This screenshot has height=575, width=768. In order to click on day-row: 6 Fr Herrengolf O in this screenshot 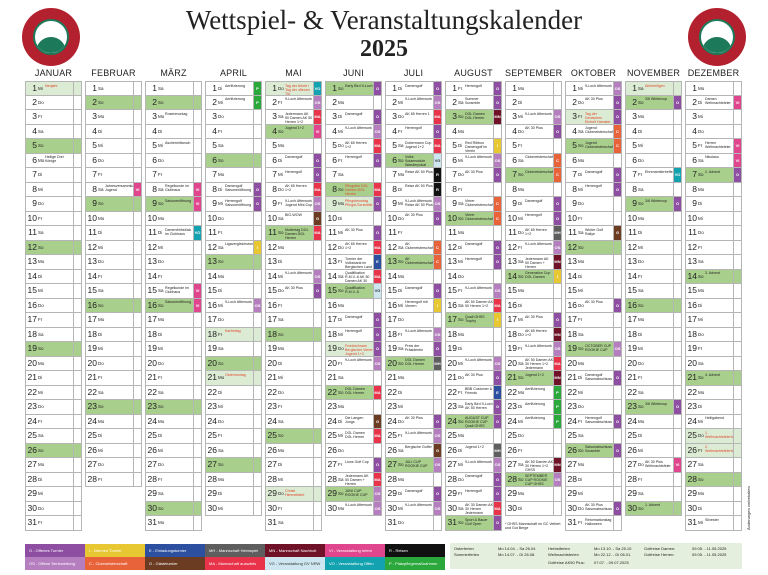, I will do `click(353, 160)`.